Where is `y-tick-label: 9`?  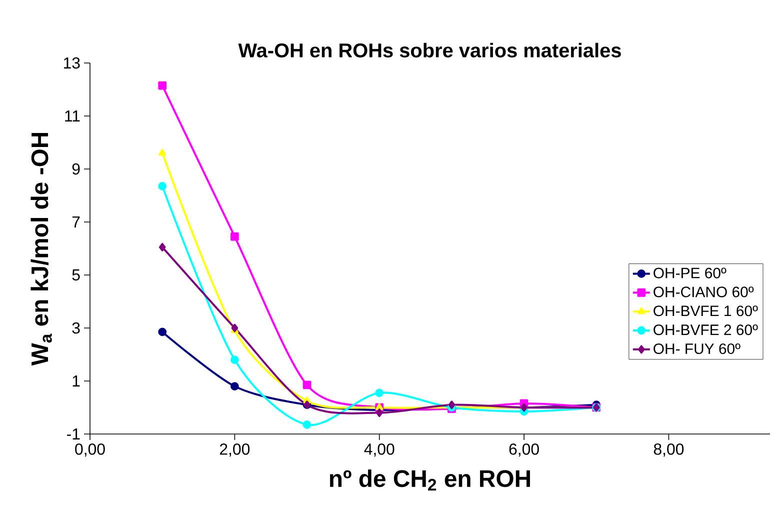
y-tick-label: 9 is located at coordinates (76, 169).